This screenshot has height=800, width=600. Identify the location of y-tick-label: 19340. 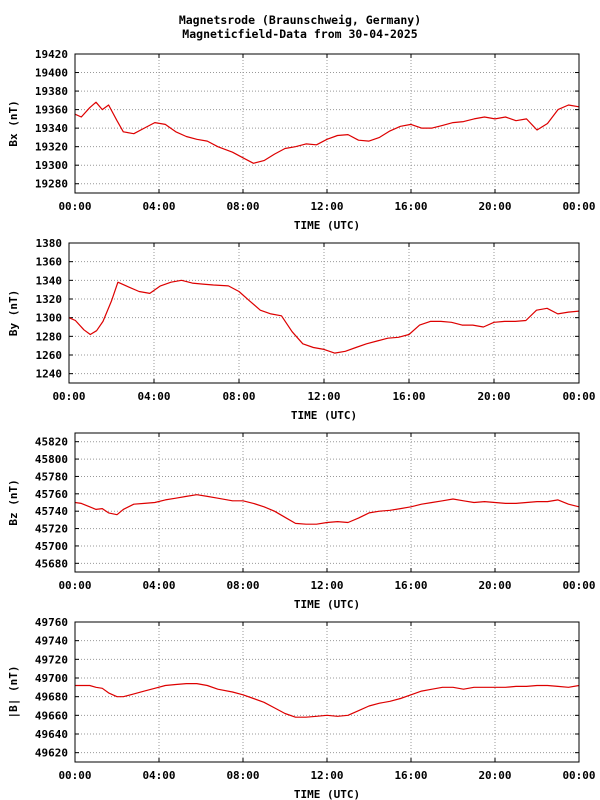
(51, 128).